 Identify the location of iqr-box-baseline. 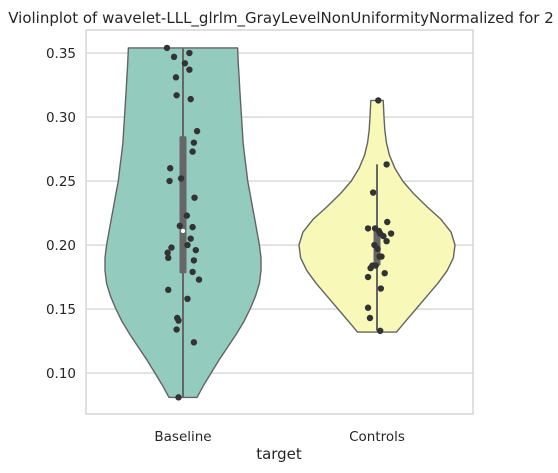
(183, 205).